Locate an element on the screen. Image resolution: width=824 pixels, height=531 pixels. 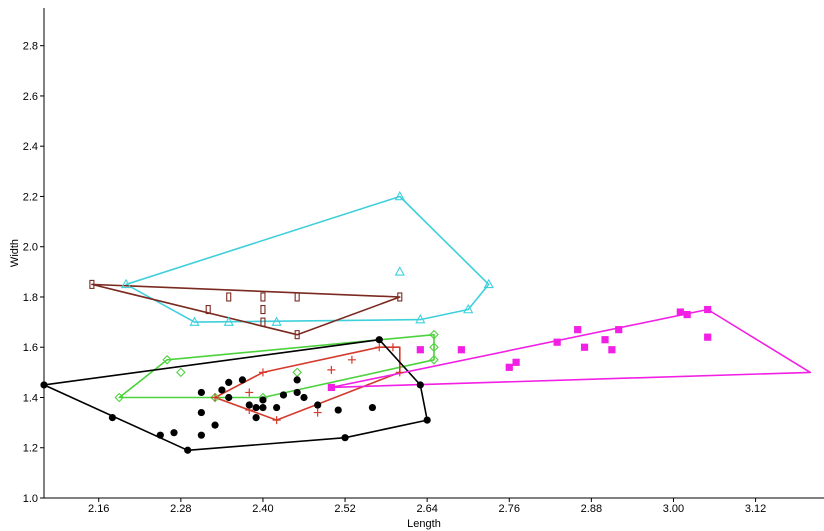
x-tick-label: 2.64 is located at coordinates (426, 509).